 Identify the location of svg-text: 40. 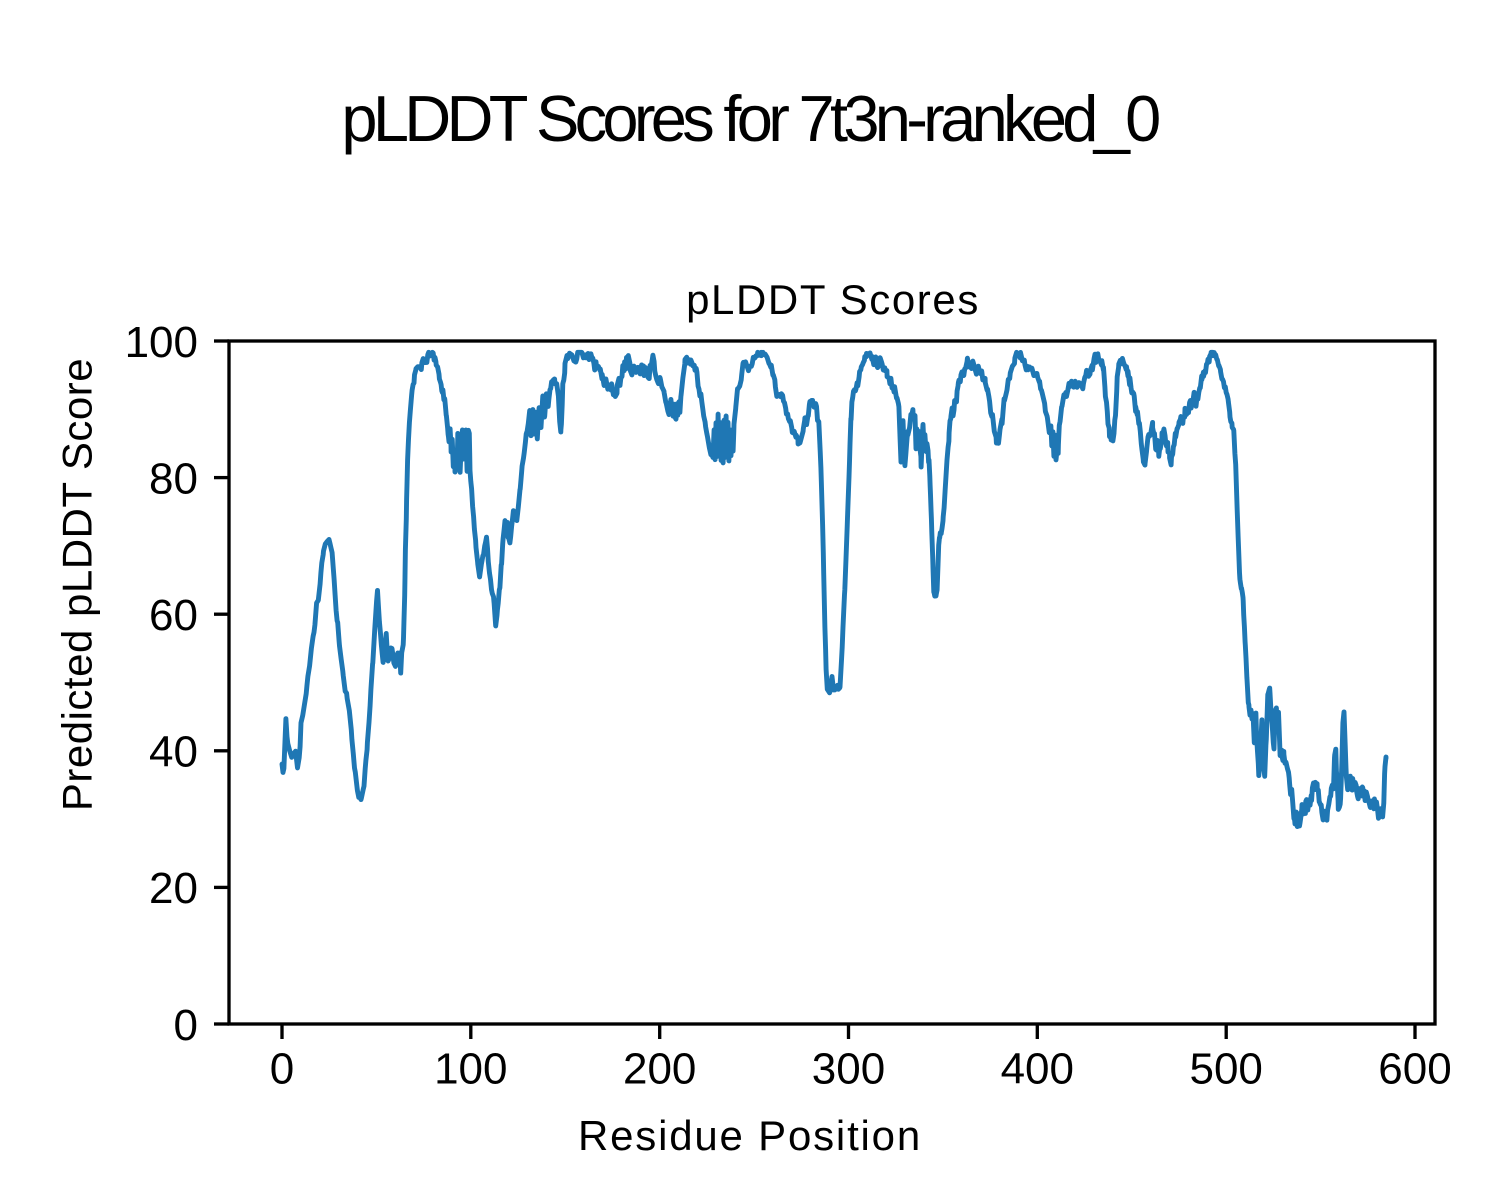
(173, 752).